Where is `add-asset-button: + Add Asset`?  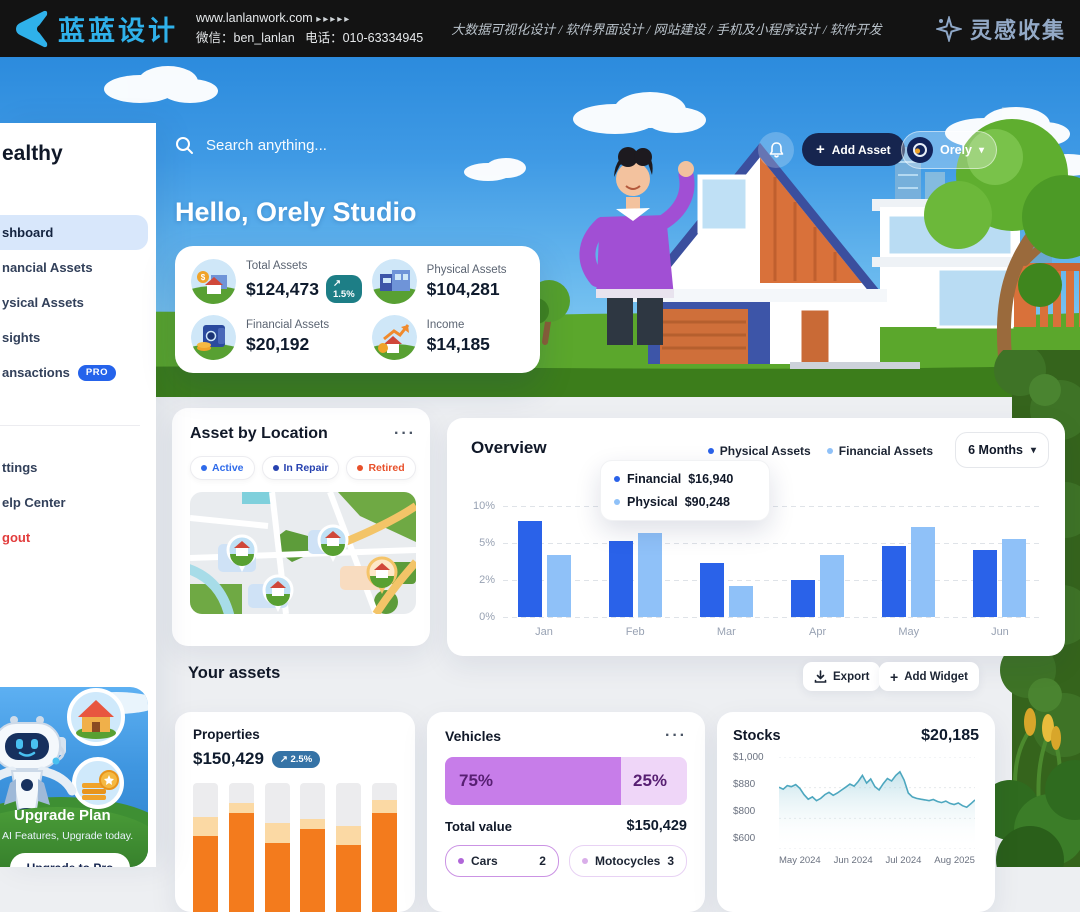 add-asset-button: + Add Asset is located at coordinates (853, 149).